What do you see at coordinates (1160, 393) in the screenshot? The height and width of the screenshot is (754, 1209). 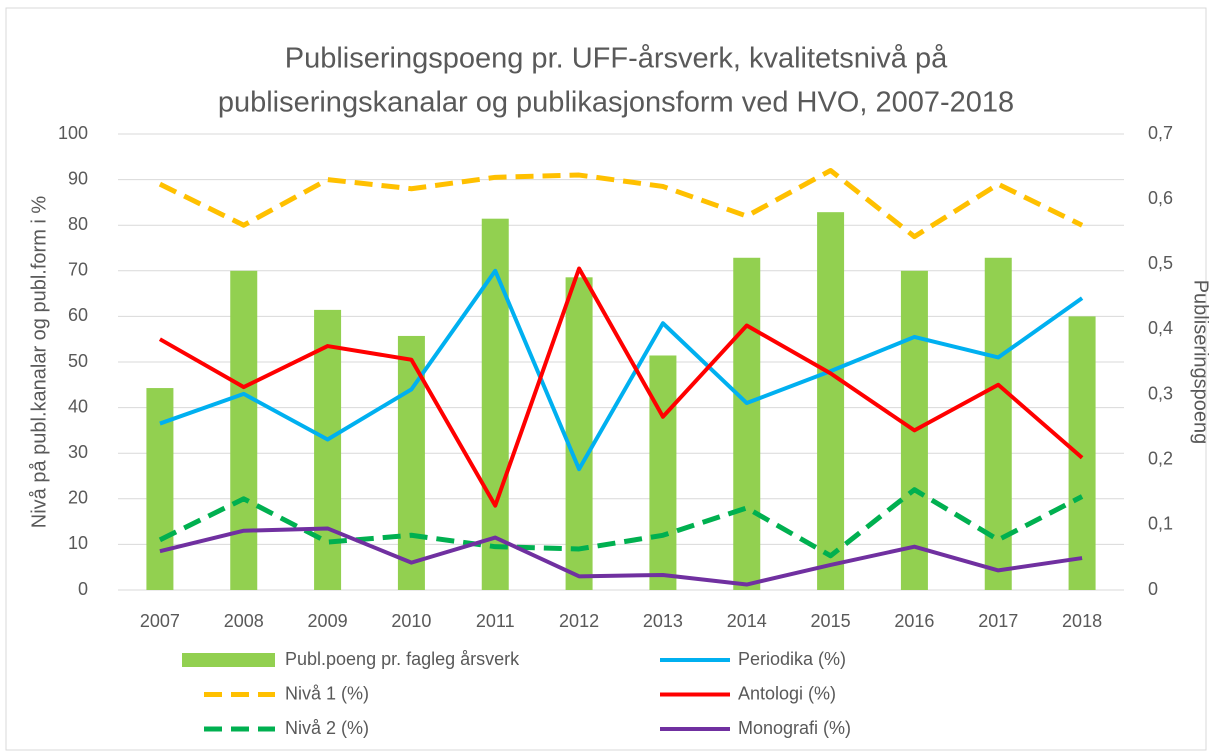 I see `y2-tick-label: 0,3` at bounding box center [1160, 393].